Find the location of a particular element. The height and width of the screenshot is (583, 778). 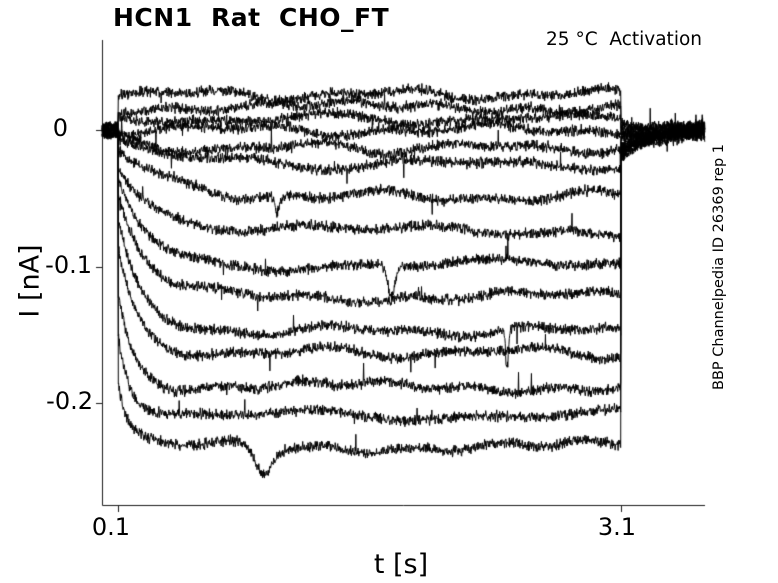

x-axis-label: t [s] is located at coordinates (401, 564).